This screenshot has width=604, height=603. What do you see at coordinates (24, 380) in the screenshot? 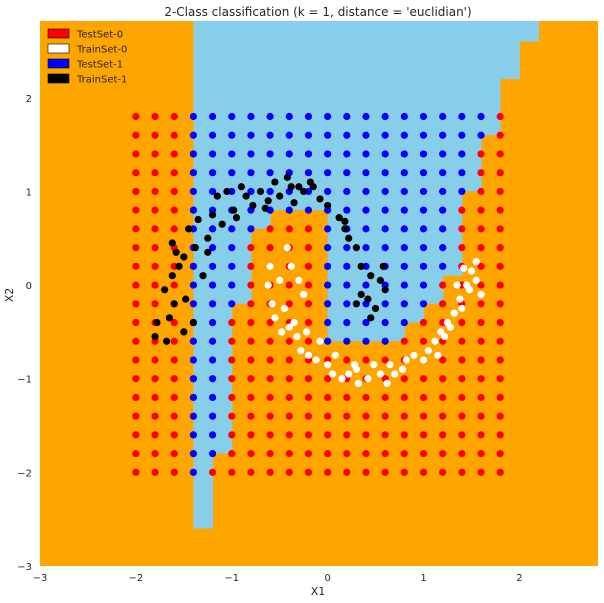
I see `y-tick-label: −1` at bounding box center [24, 380].